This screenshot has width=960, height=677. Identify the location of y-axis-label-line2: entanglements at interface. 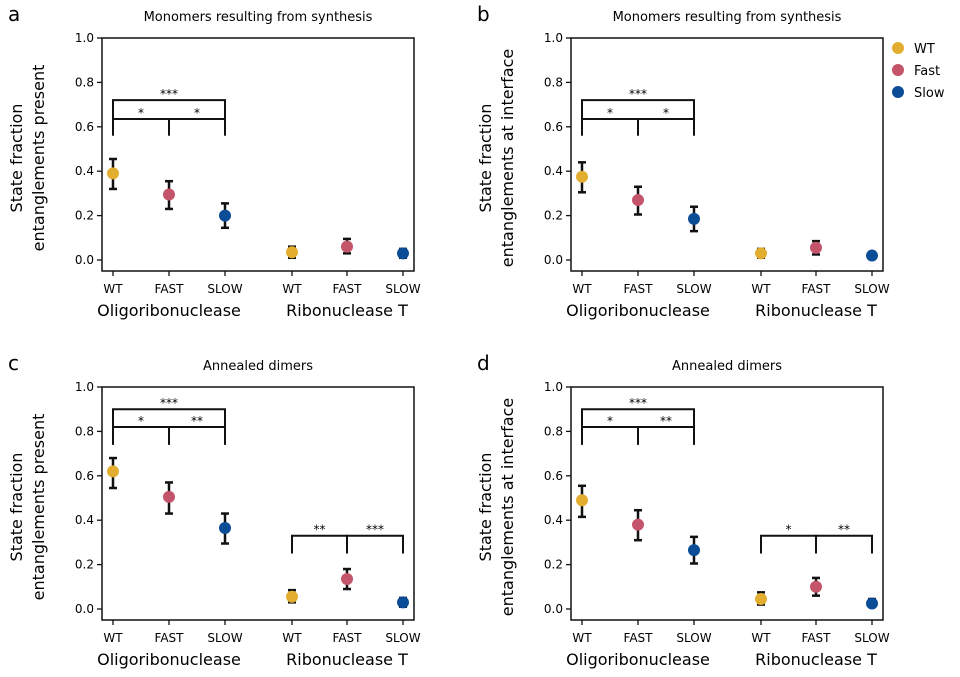
(507, 158).